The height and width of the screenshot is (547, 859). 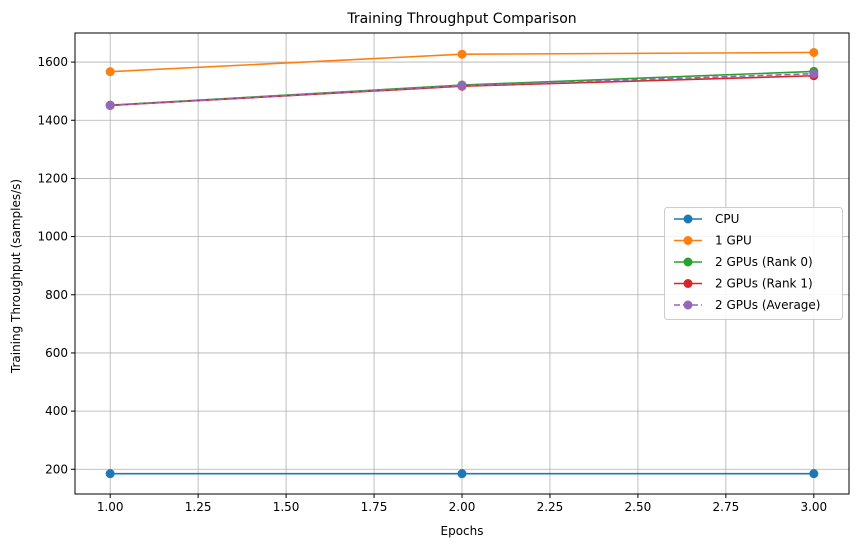 I want to click on legend-label: CPU, so click(x=727, y=219).